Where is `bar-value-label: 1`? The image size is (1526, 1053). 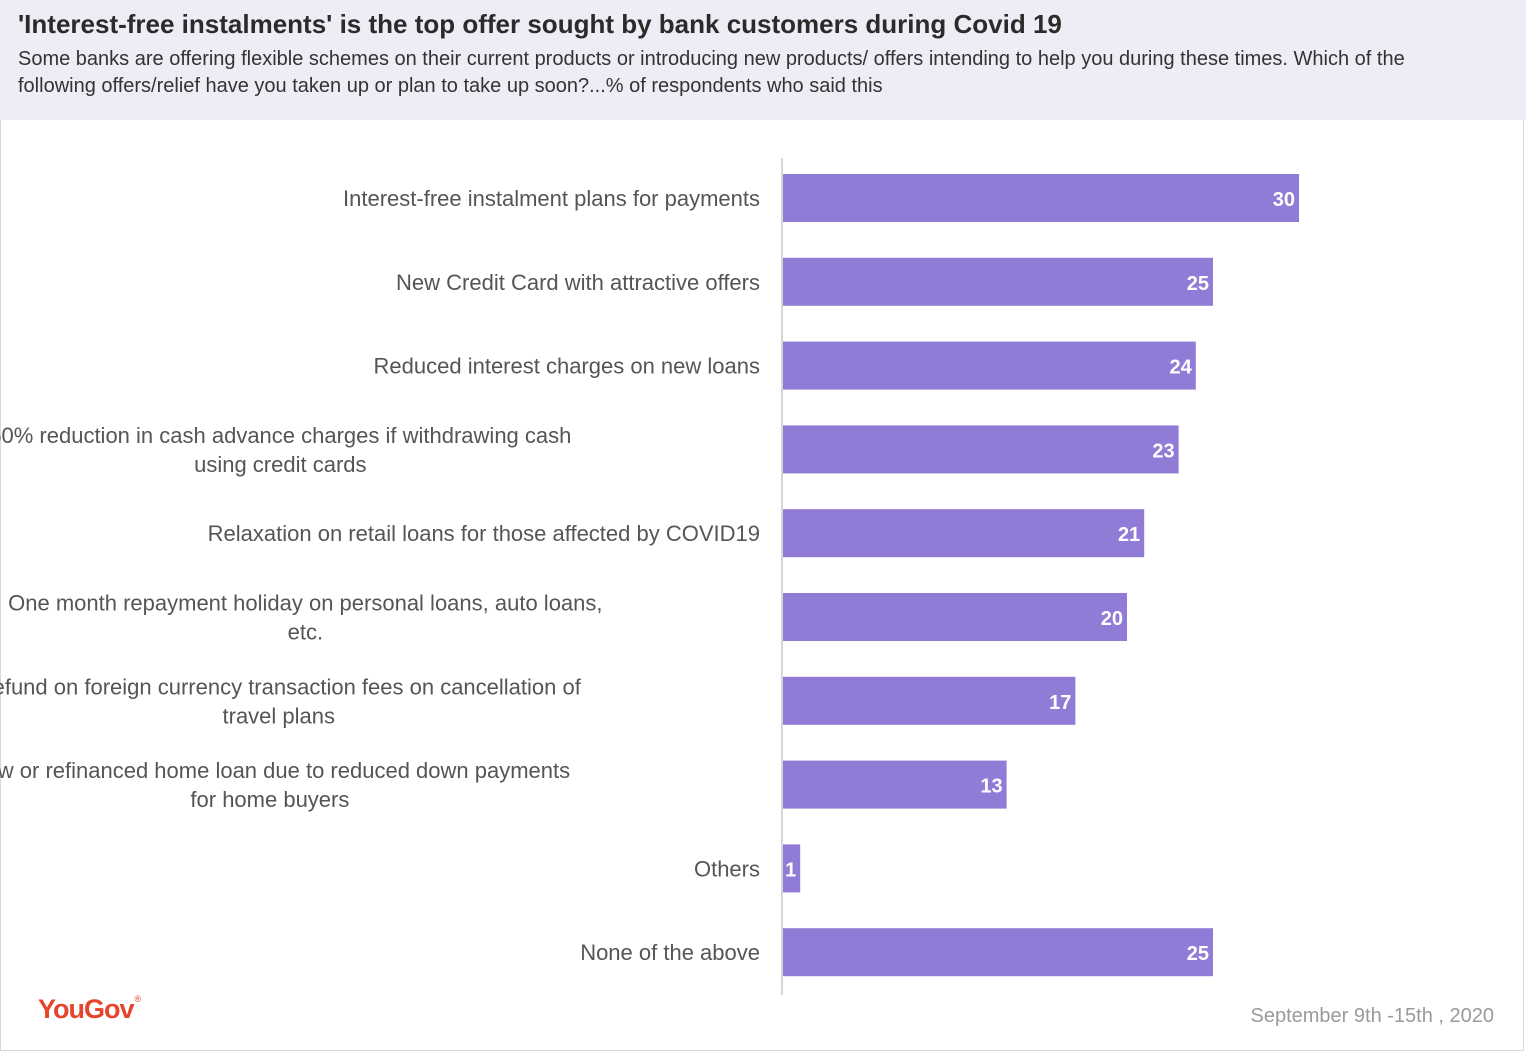 bar-value-label: 1 is located at coordinates (790, 870).